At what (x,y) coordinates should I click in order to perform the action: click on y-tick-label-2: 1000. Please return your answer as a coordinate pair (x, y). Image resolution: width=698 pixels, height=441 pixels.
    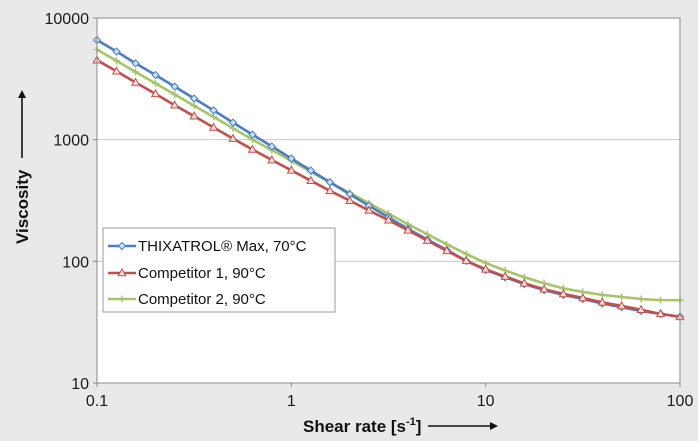
    Looking at the image, I should click on (71, 141).